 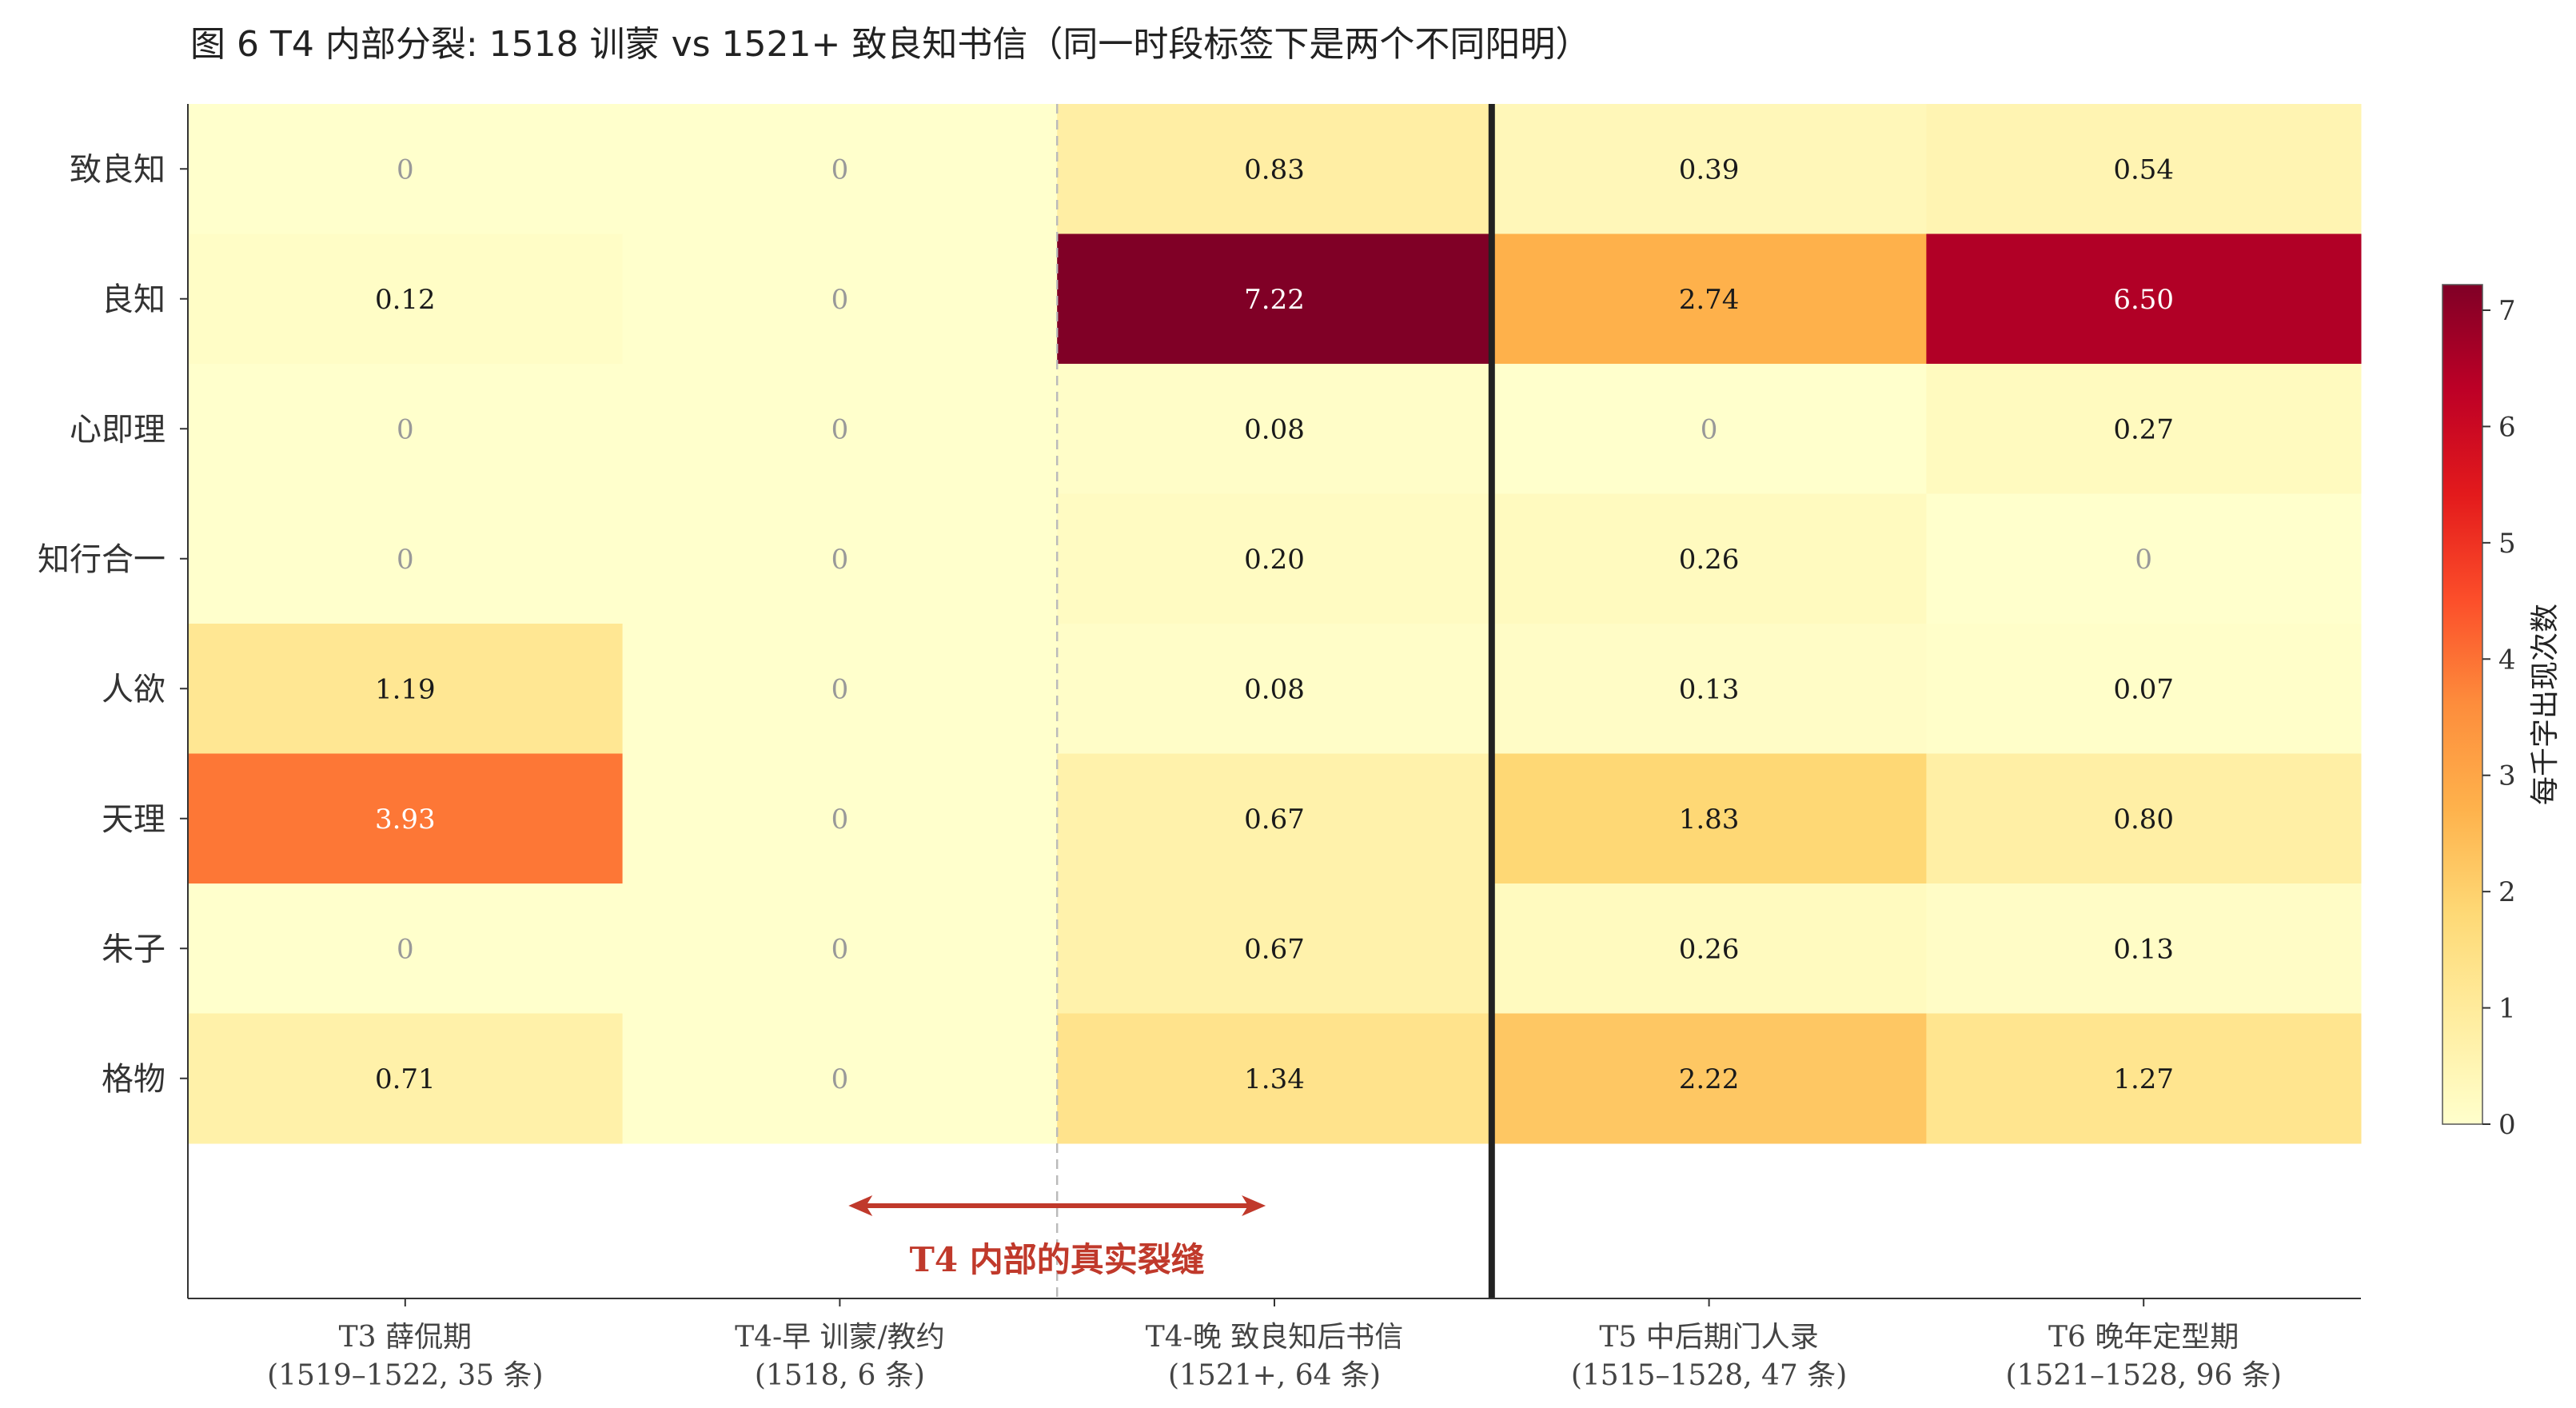 I want to click on cell-value-label: 1.83, so click(x=1710, y=820).